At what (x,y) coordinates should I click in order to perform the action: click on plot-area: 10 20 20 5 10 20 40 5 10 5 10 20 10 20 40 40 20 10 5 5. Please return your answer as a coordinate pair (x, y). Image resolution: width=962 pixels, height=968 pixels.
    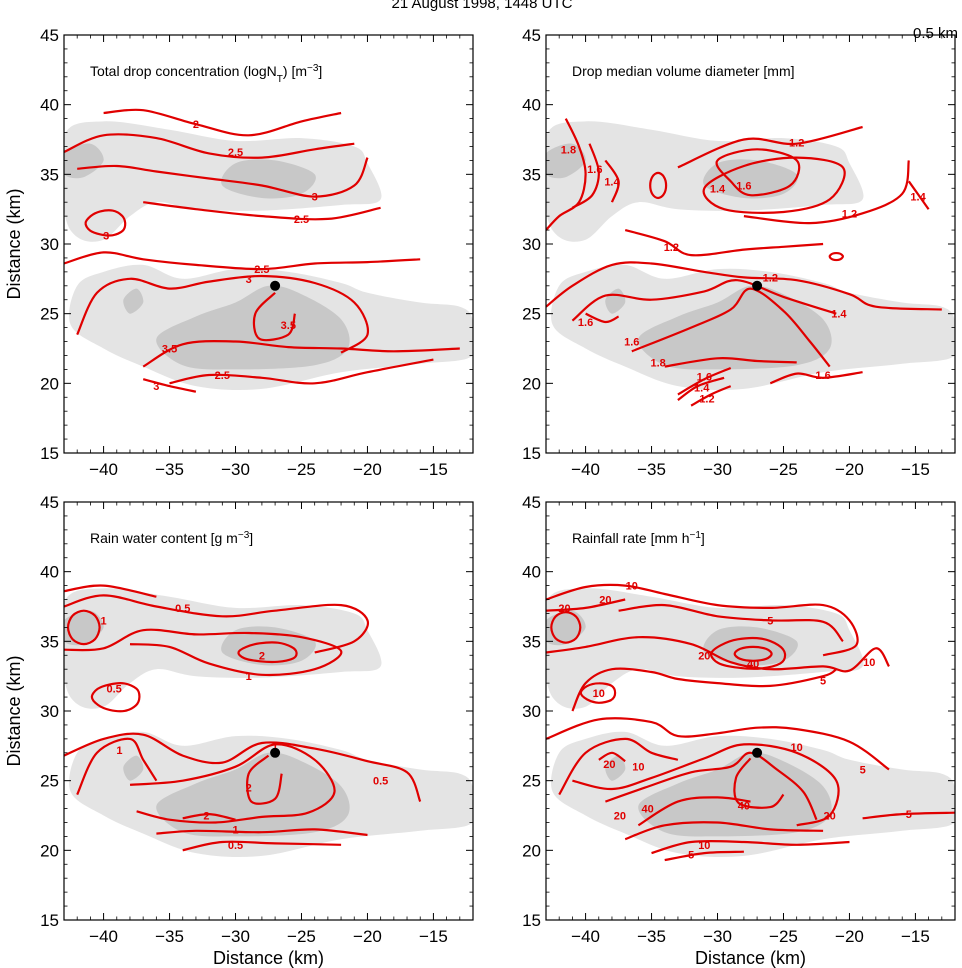
    Looking at the image, I should click on (750, 721).